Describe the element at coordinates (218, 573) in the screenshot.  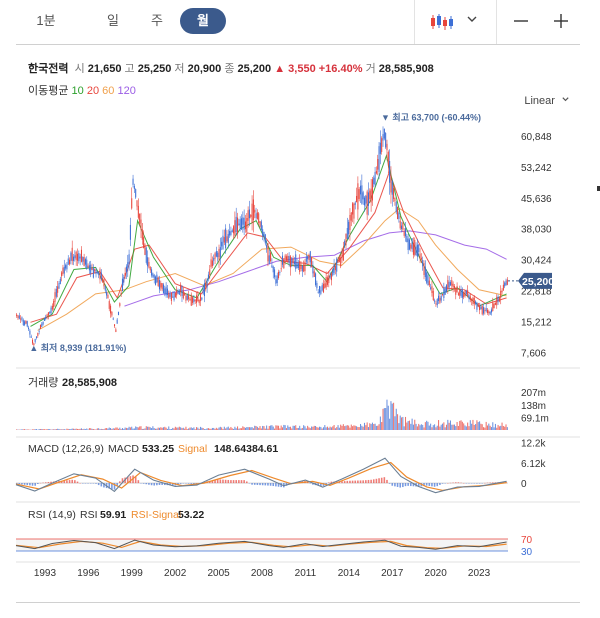
I see `x-axis-tick-label: 2005` at that location.